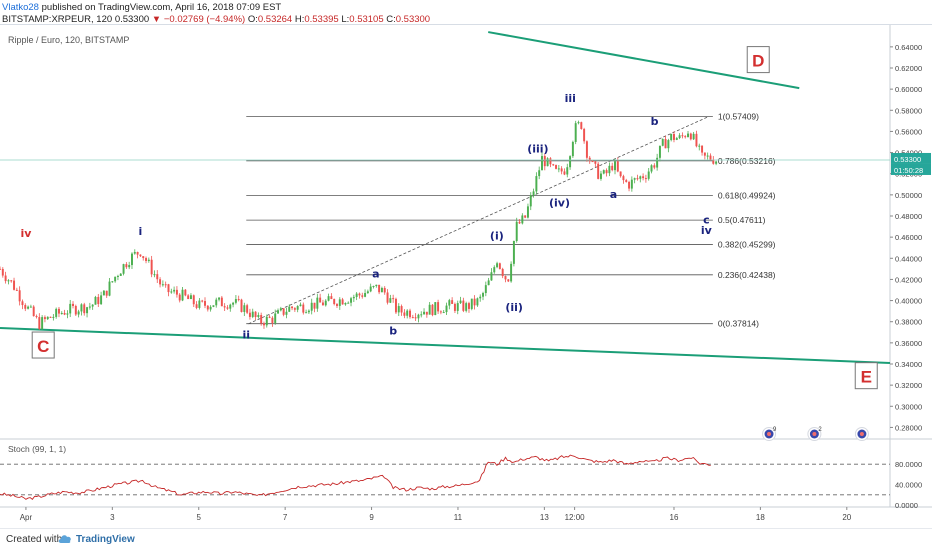 Image resolution: width=932 pixels, height=551 pixels. What do you see at coordinates (742, 220) in the screenshot?
I see `fib-level-label: 0.5(0.47611)` at bounding box center [742, 220].